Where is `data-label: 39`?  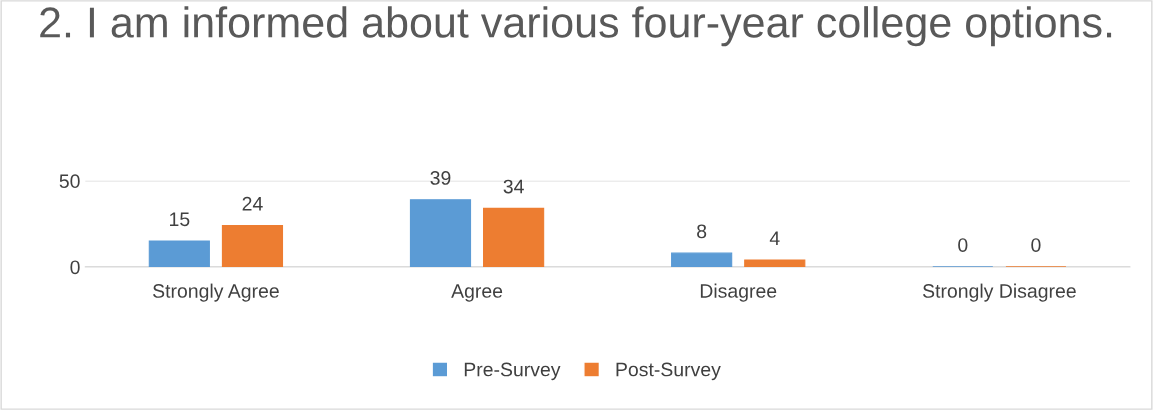 data-label: 39 is located at coordinates (440, 178).